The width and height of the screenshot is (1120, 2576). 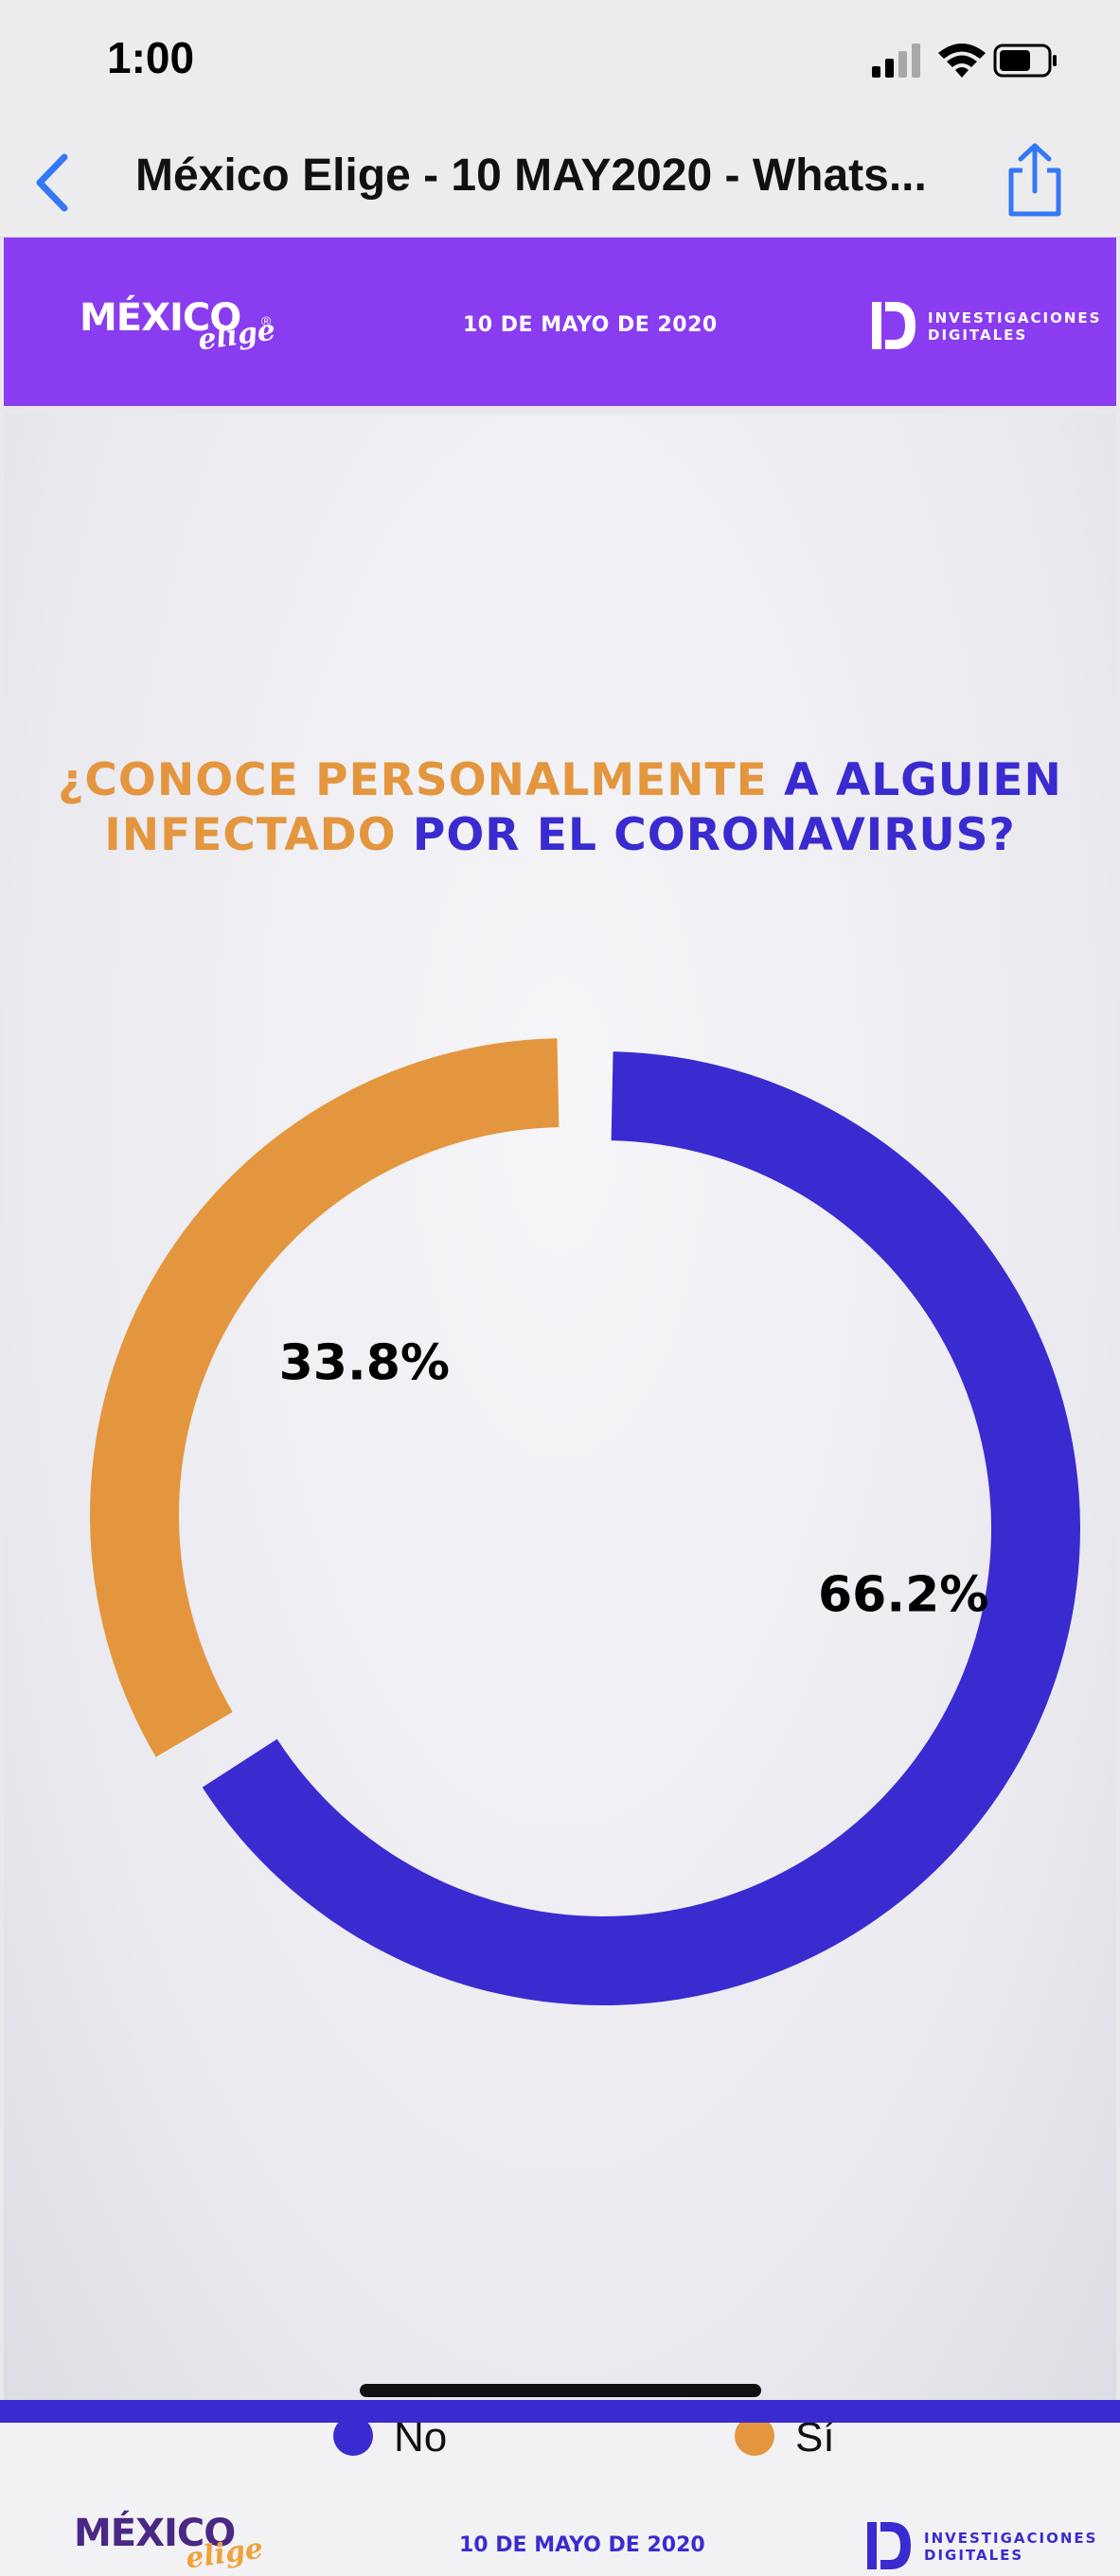 I want to click on registered-mark: ®, so click(x=266, y=320).